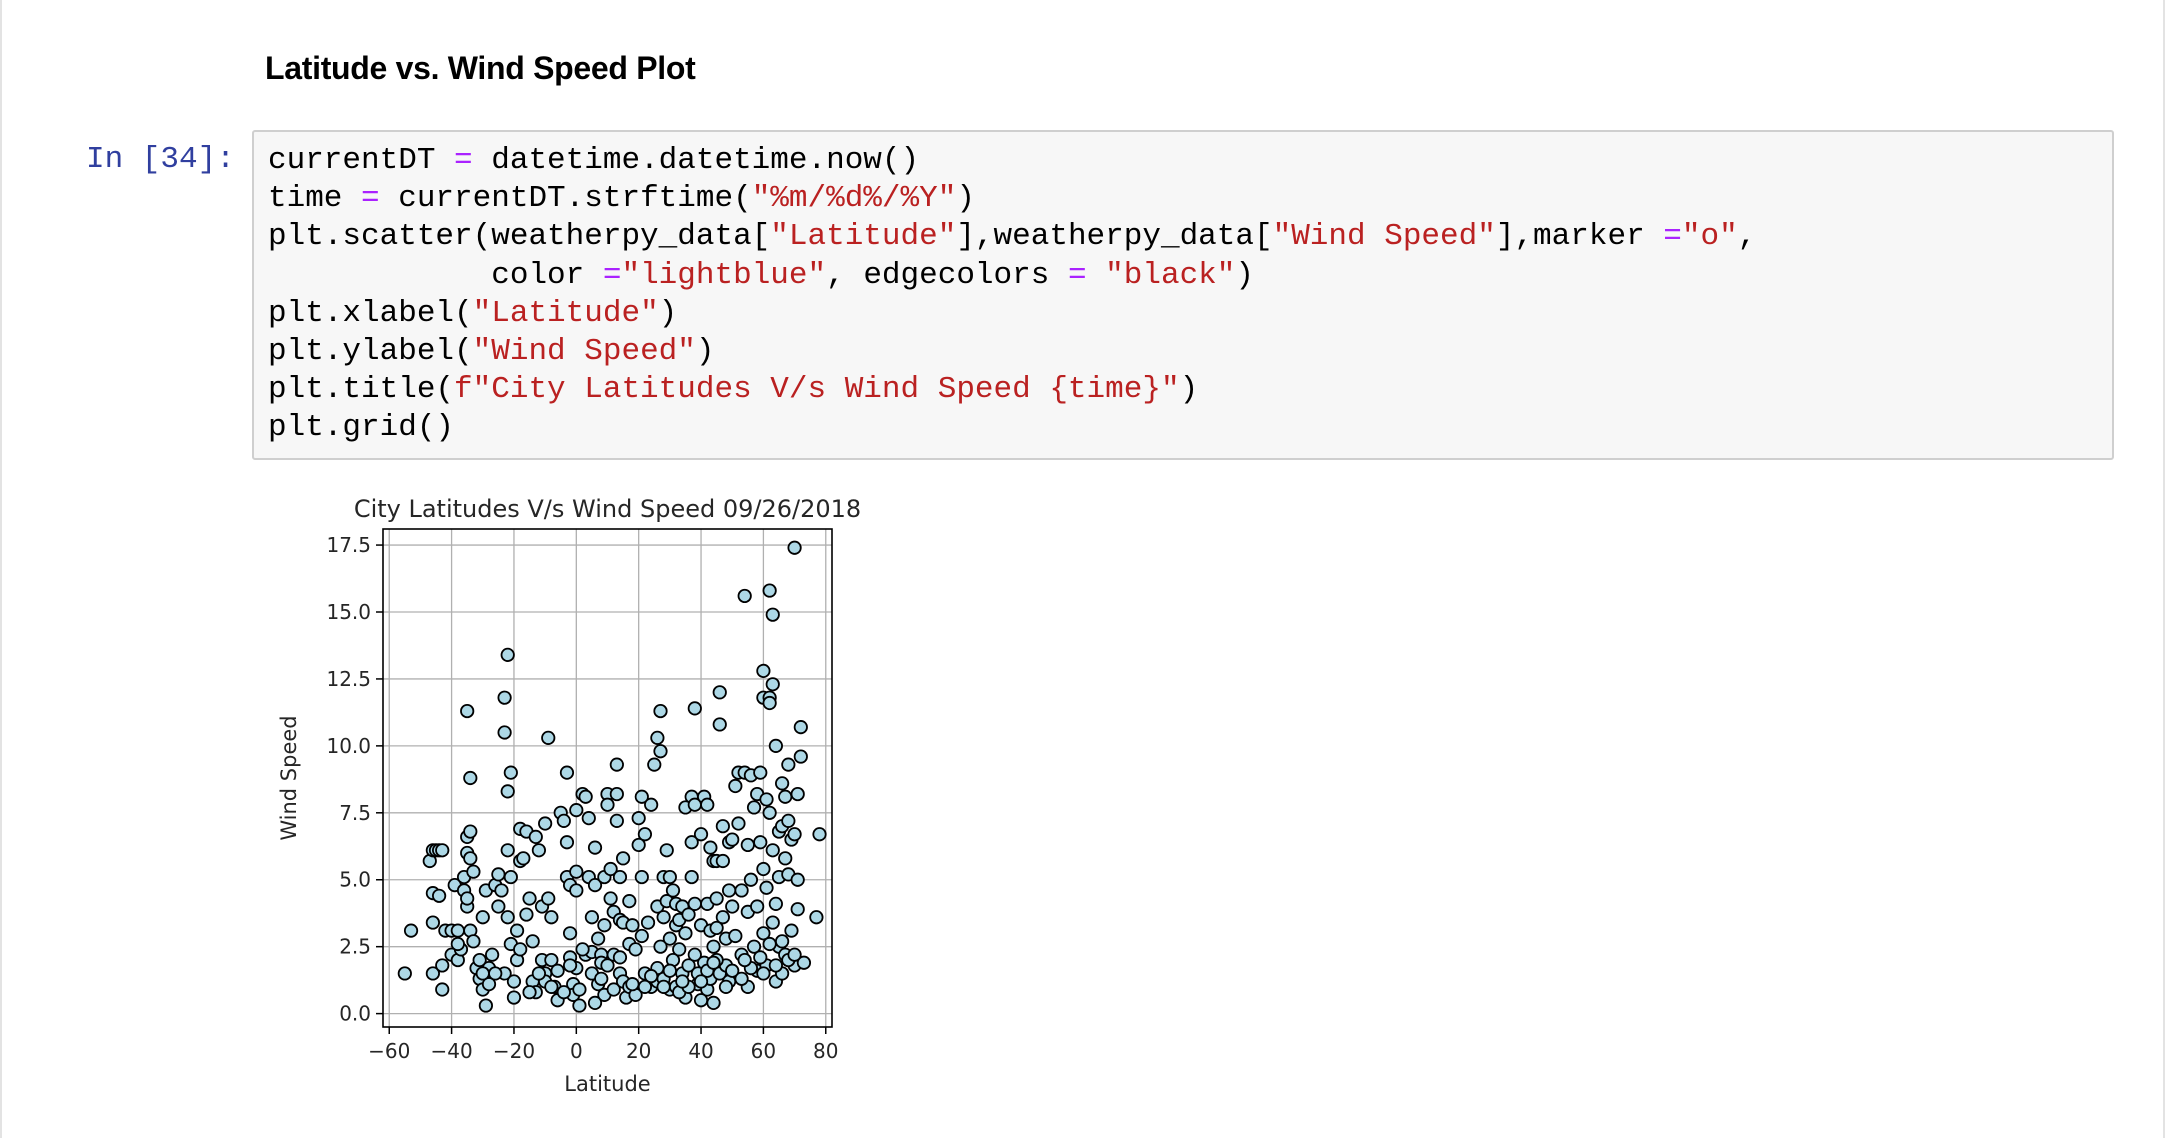  I want to click on y-tick-label: 0.0, so click(355, 1014).